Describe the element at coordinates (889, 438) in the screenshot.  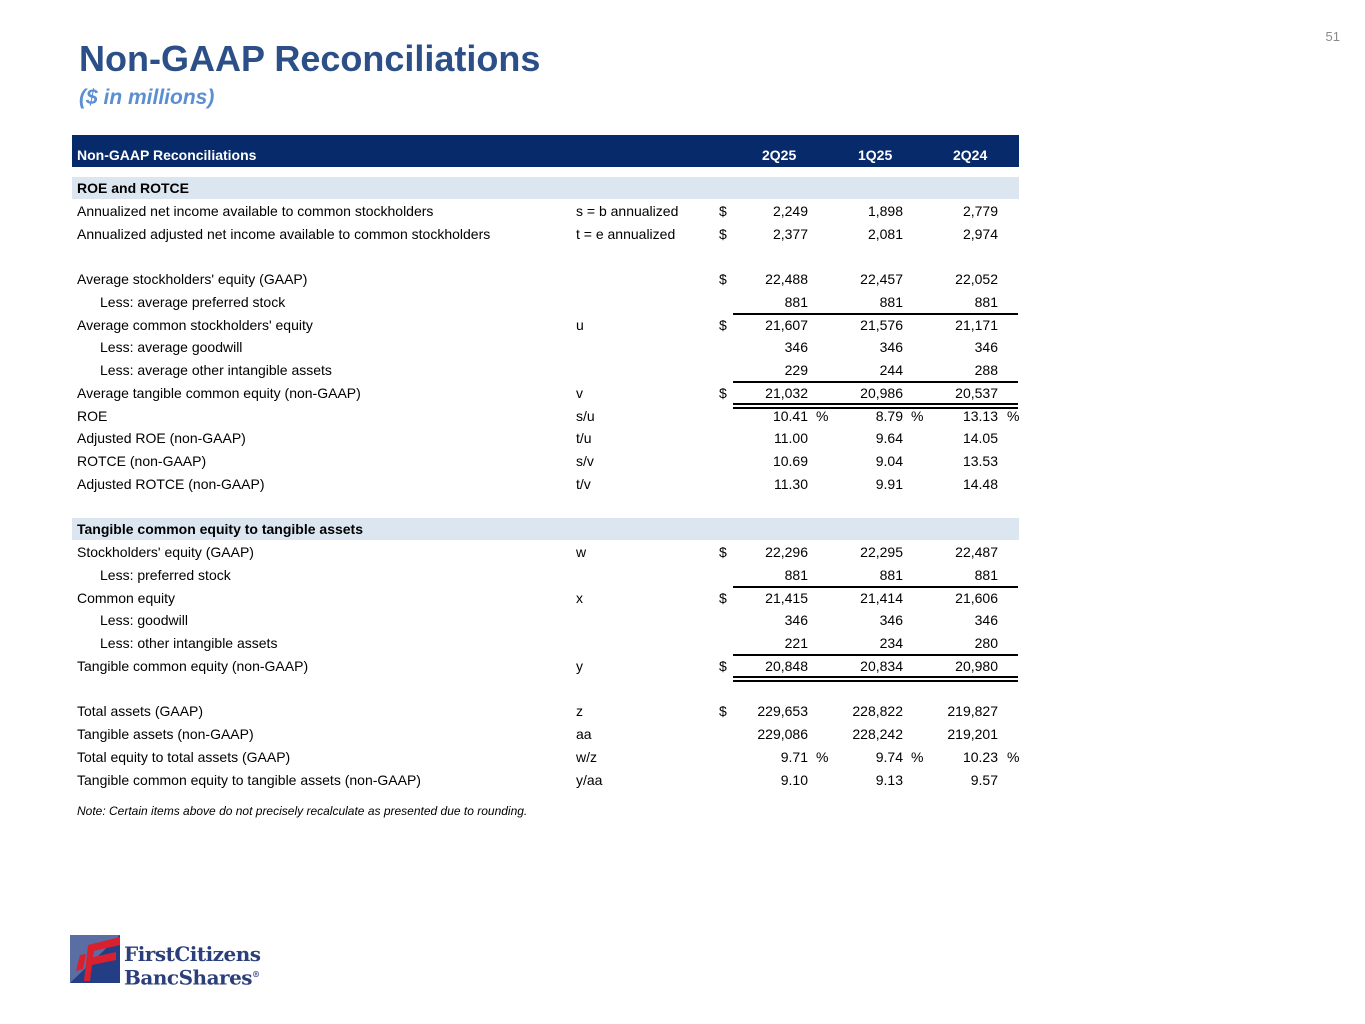
I see `cell-1q25: 9.64` at that location.